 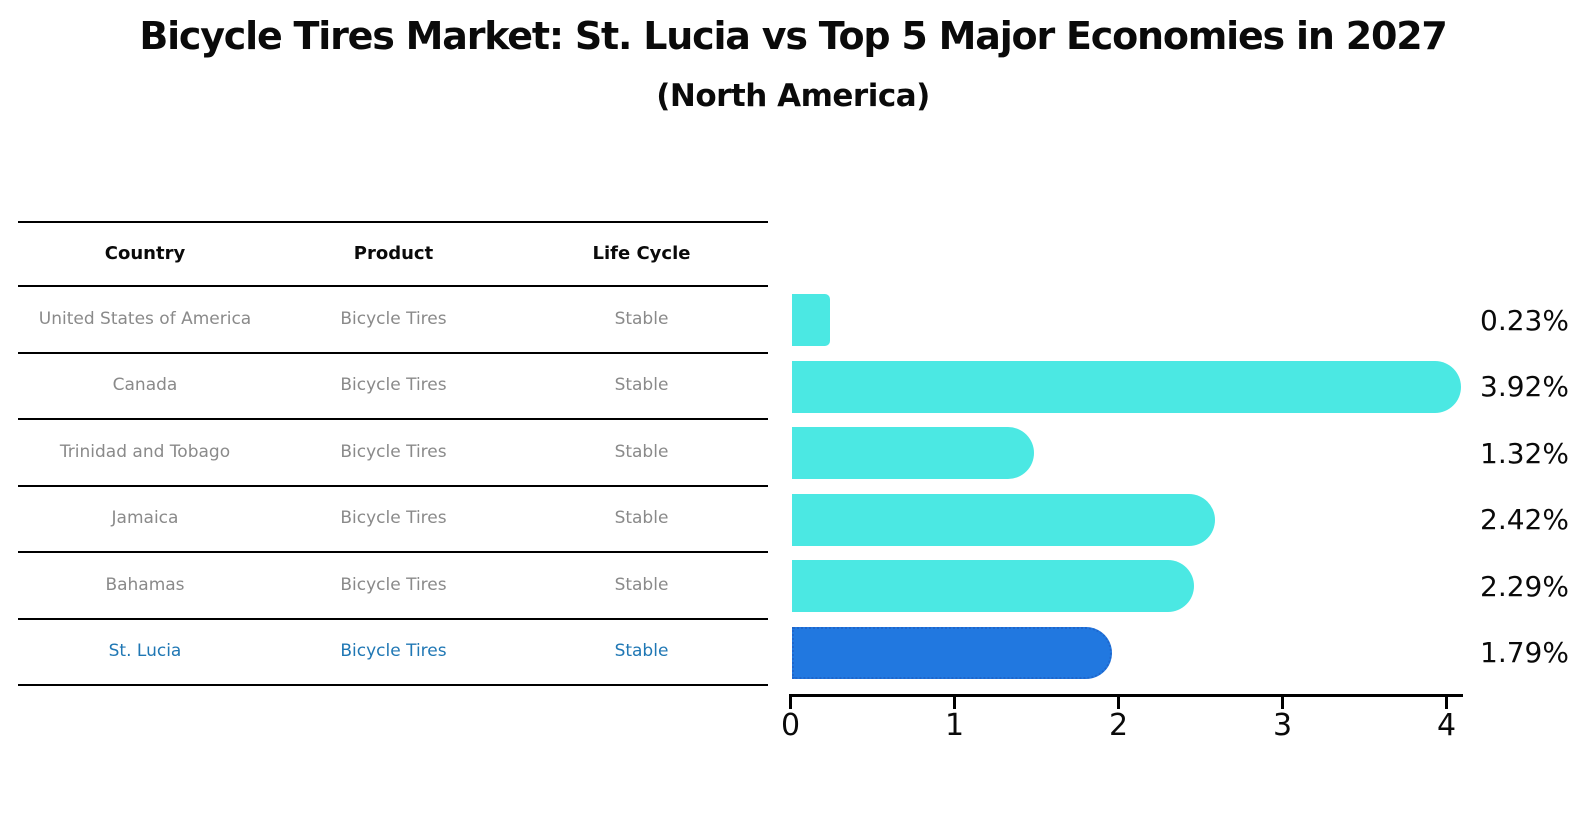 I want to click on column-header-country: Country, so click(x=145, y=254).